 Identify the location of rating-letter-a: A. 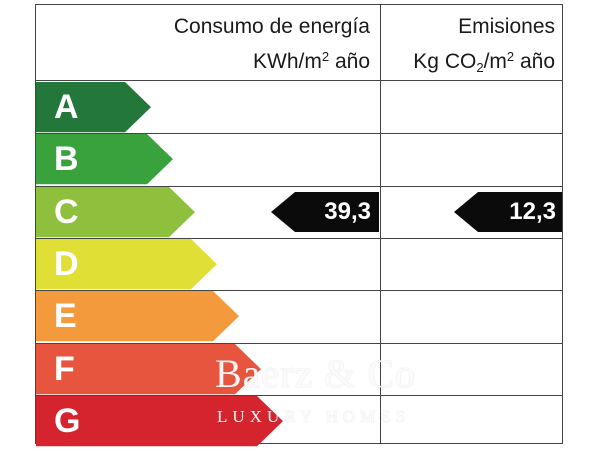
(67, 107).